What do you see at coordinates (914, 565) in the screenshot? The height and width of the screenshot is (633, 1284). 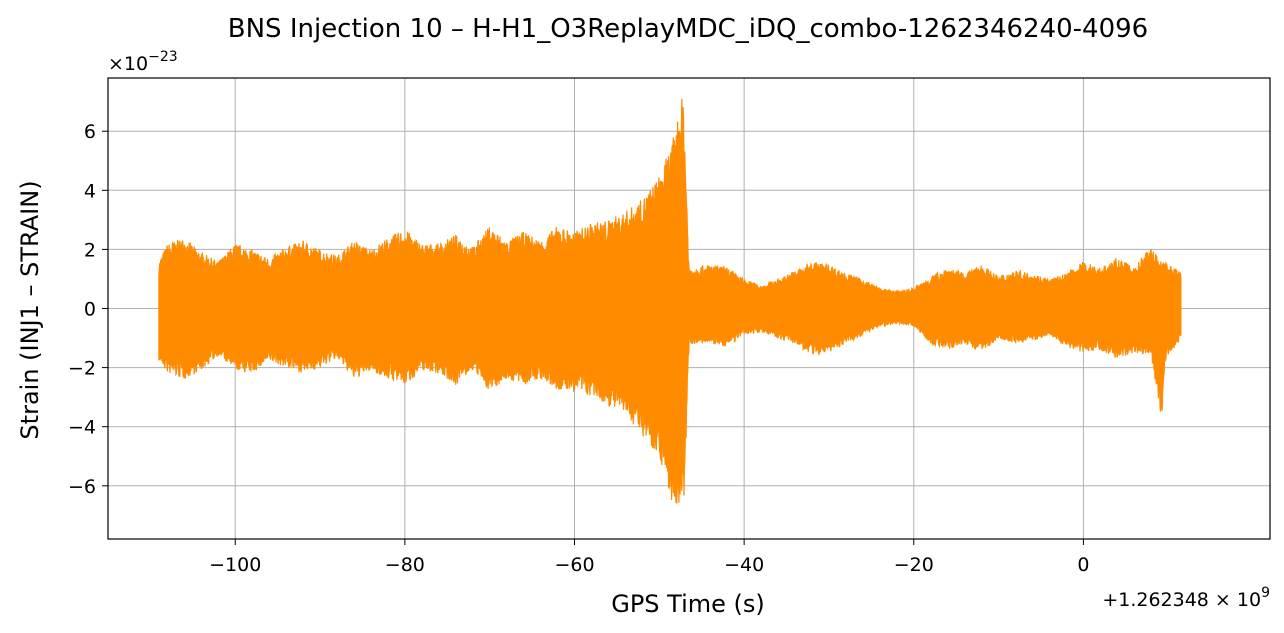 I see `x-tick-label: −20` at bounding box center [914, 565].